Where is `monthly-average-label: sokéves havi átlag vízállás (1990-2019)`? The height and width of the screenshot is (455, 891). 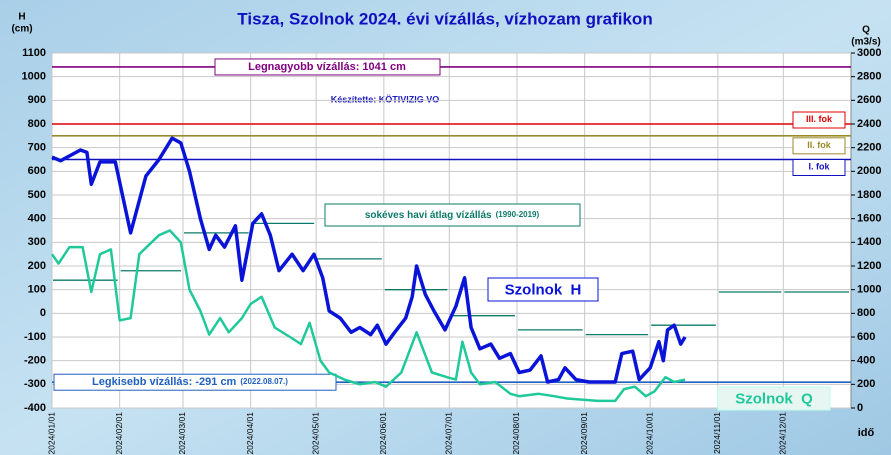 monthly-average-label: sokéves havi átlag vízállás (1990-2019) is located at coordinates (452, 215).